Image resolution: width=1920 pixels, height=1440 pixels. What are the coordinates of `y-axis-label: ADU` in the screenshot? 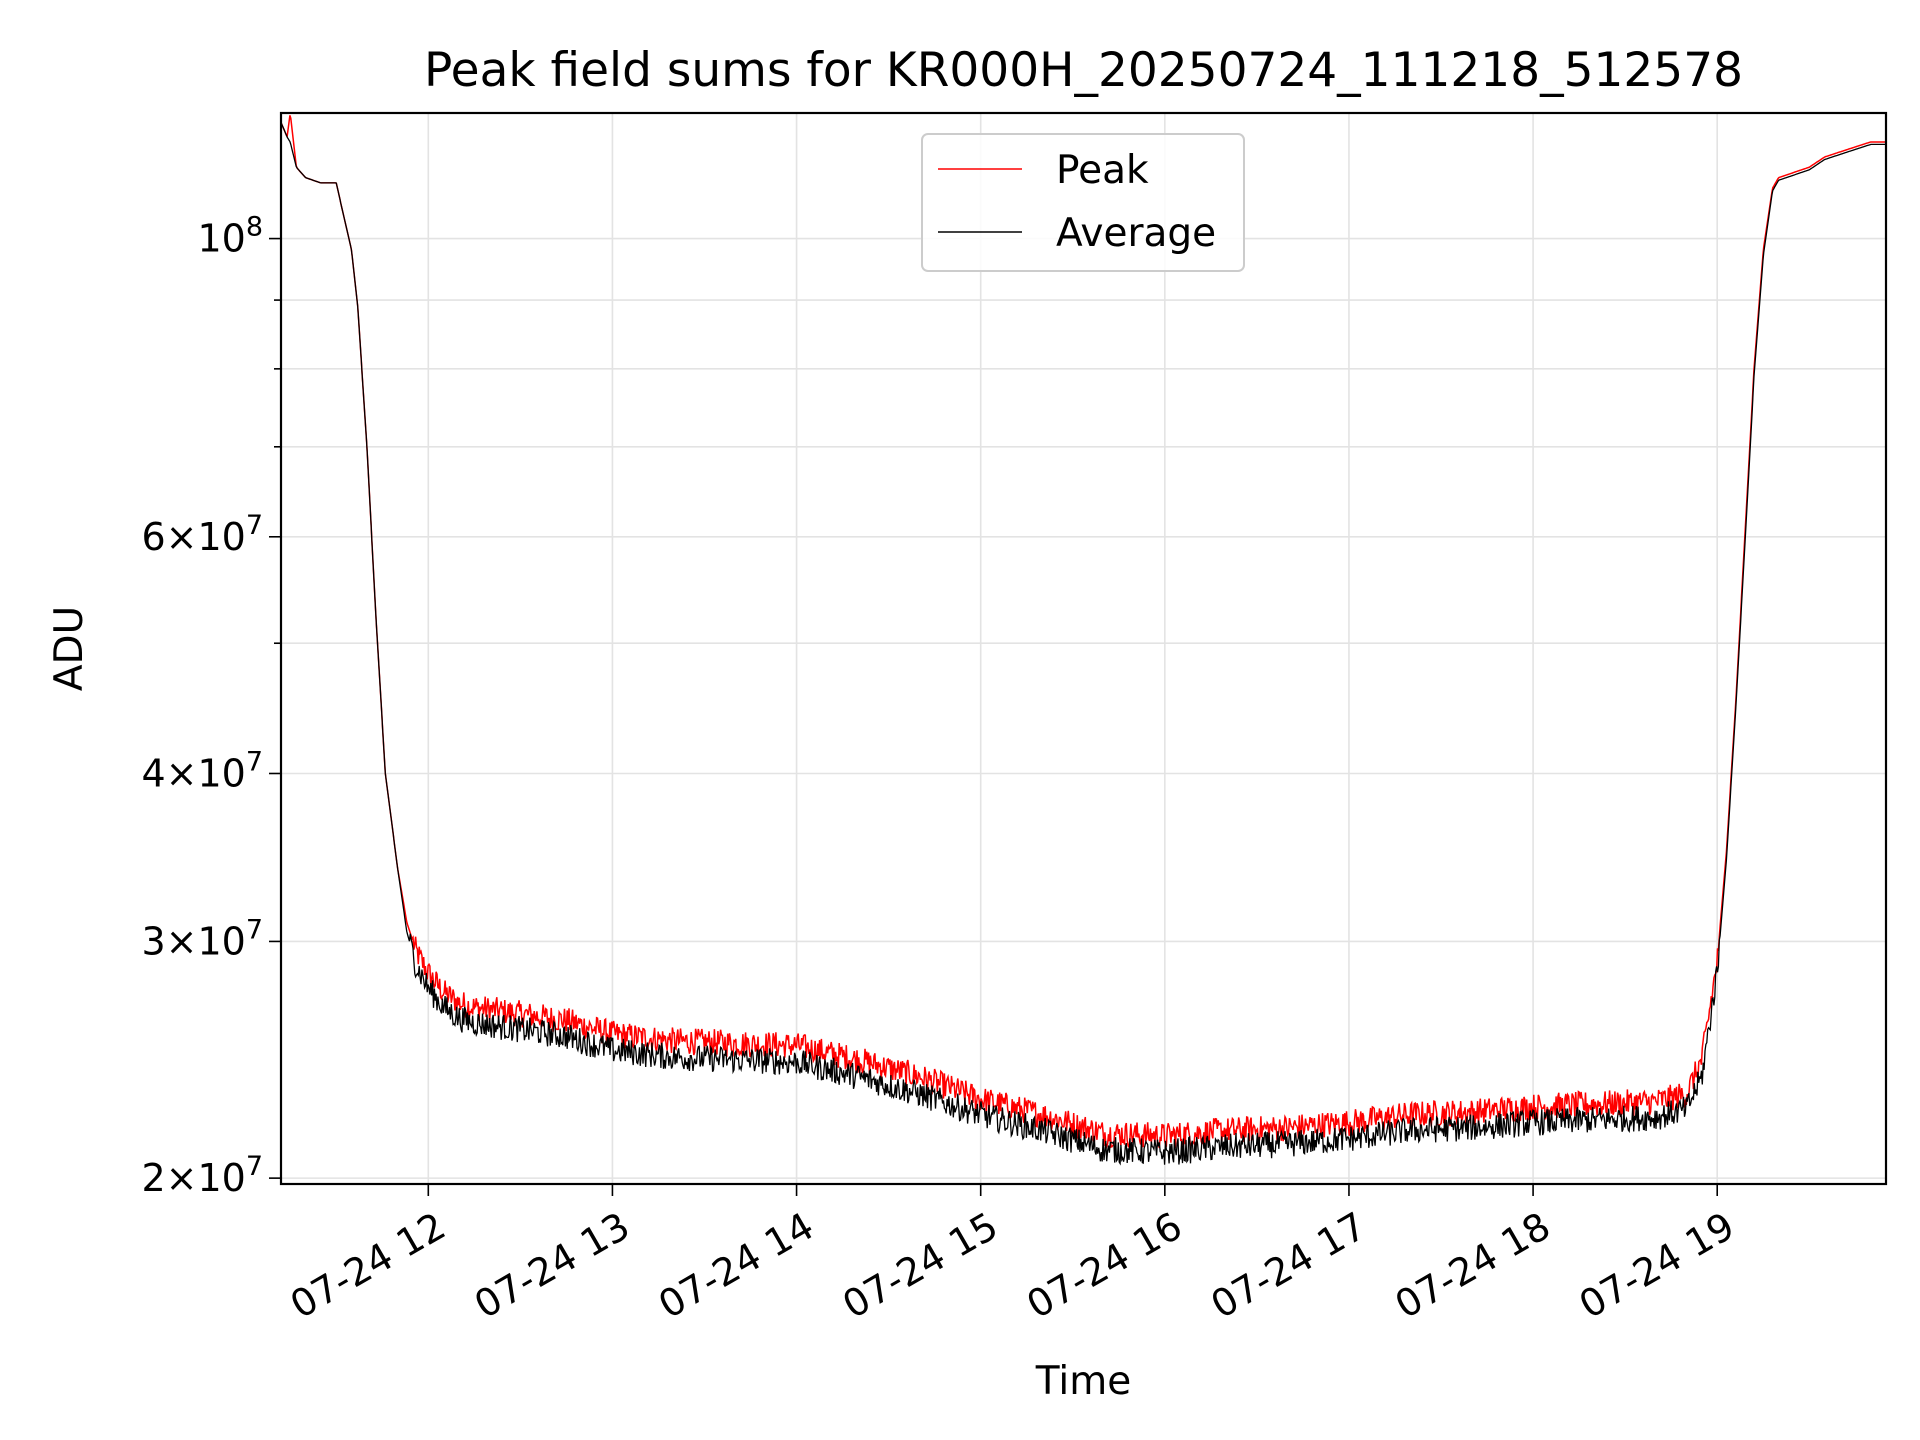 It's located at (69, 648).